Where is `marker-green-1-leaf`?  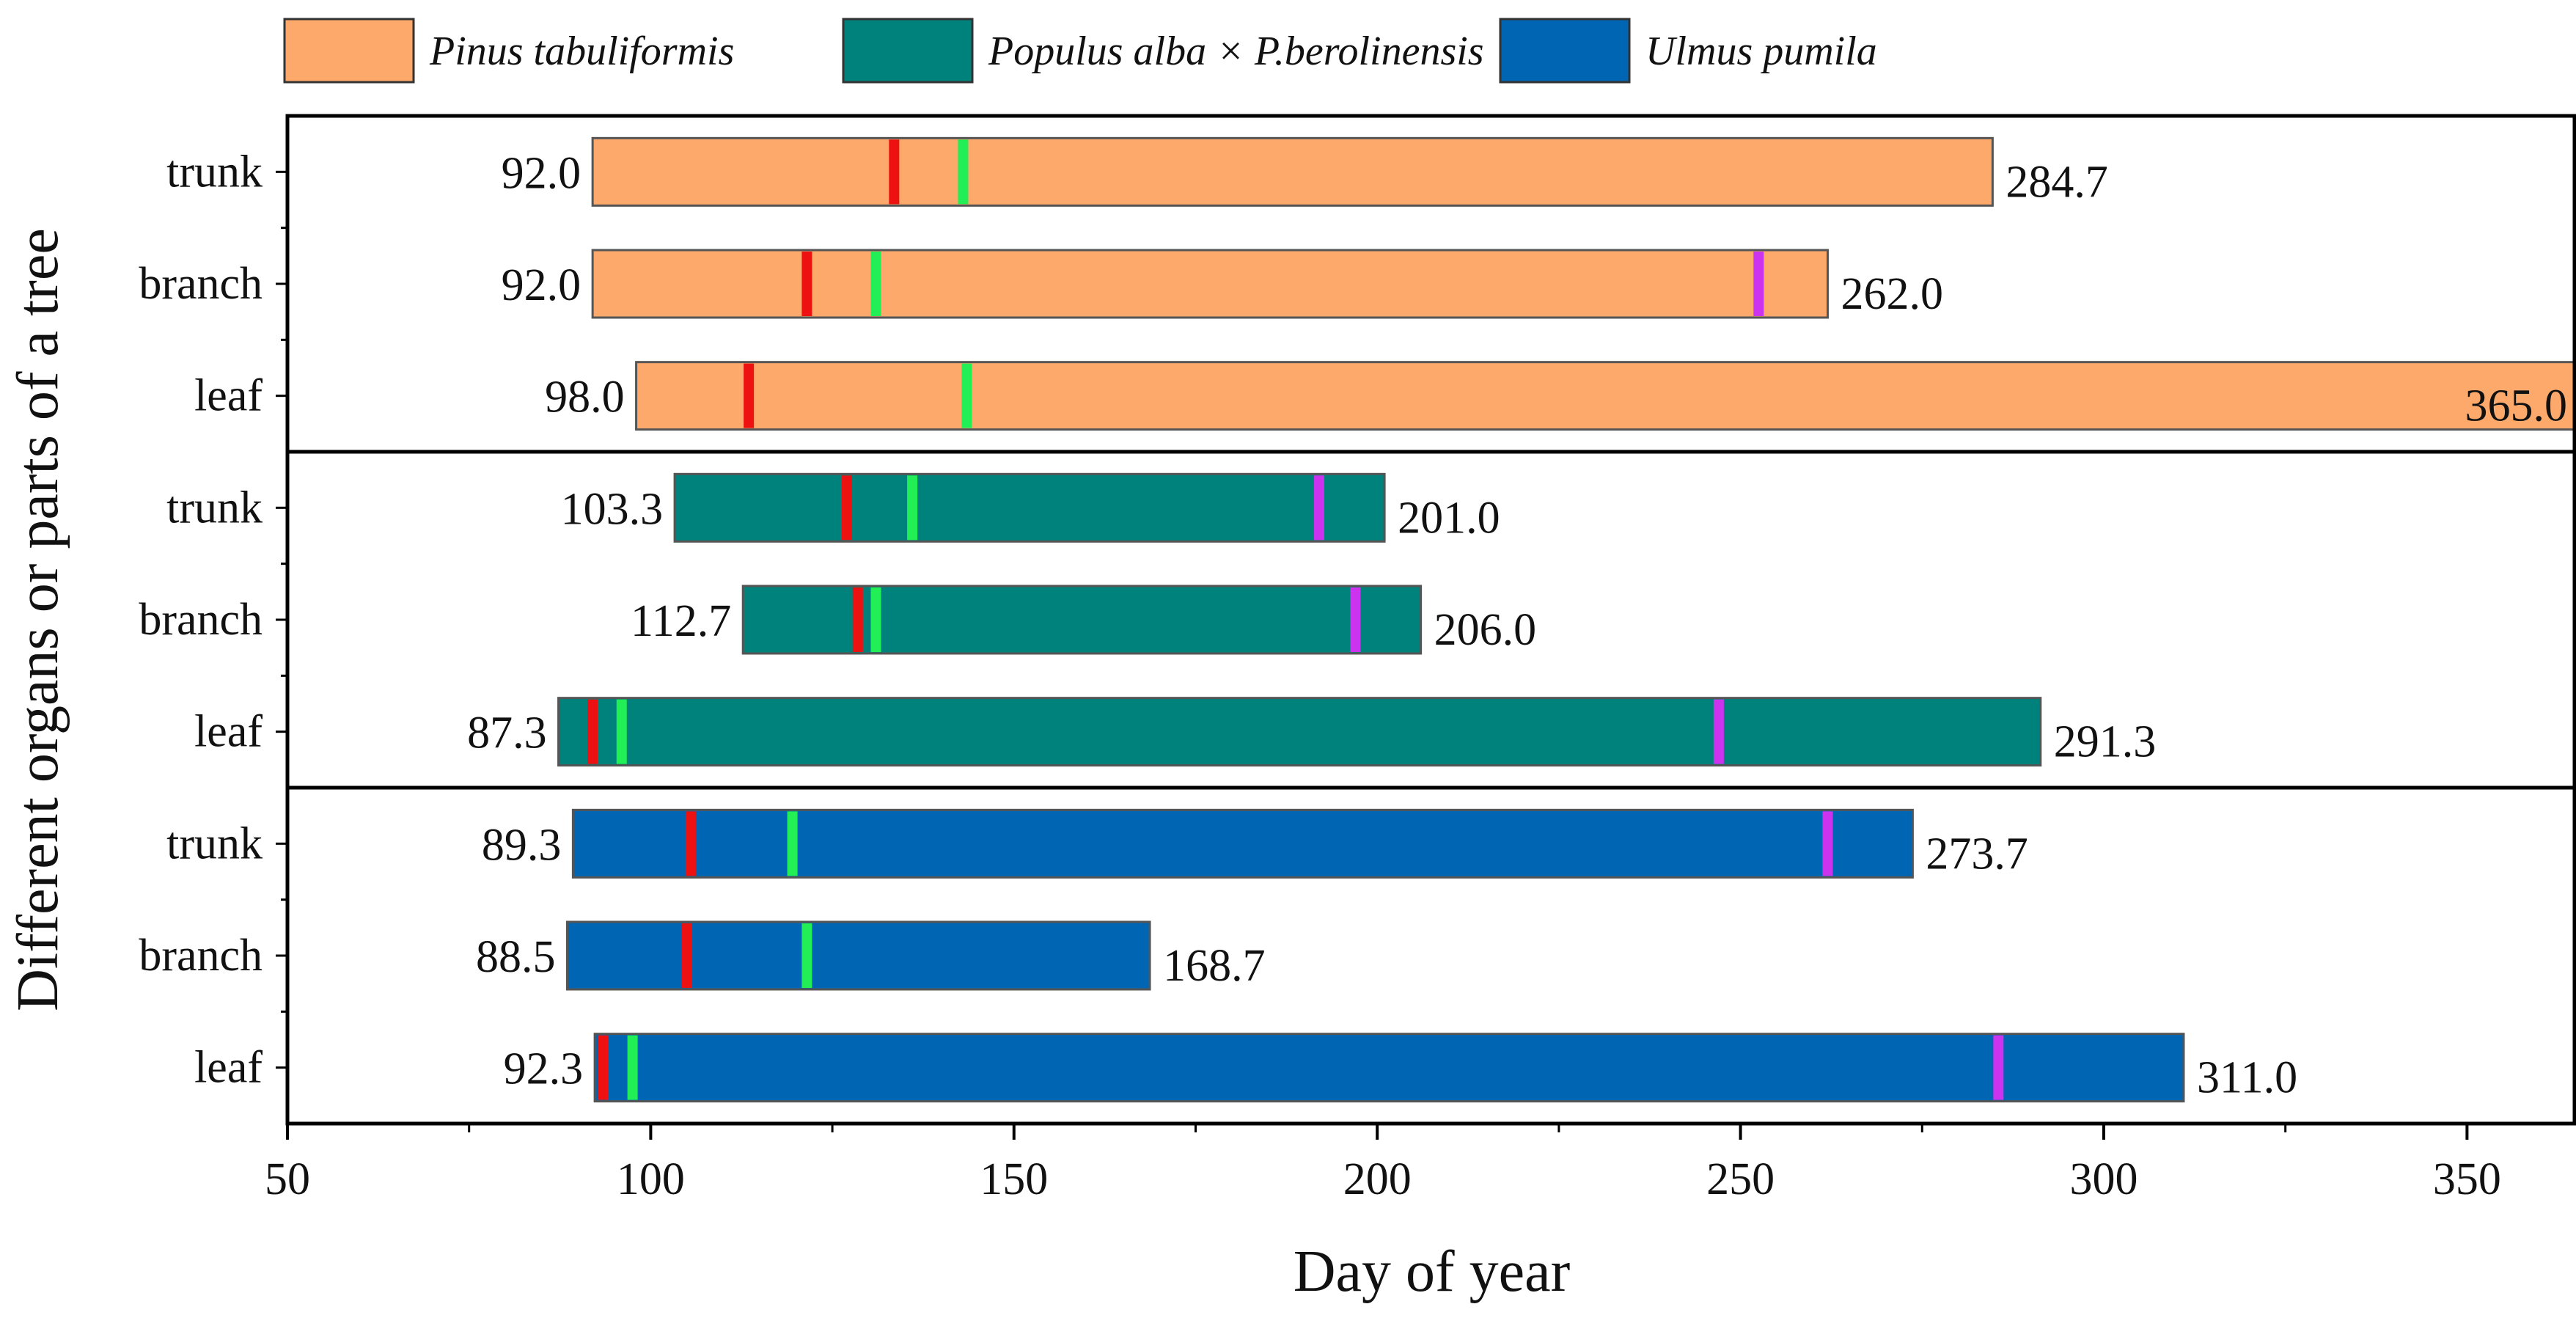
marker-green-1-leaf is located at coordinates (966, 395).